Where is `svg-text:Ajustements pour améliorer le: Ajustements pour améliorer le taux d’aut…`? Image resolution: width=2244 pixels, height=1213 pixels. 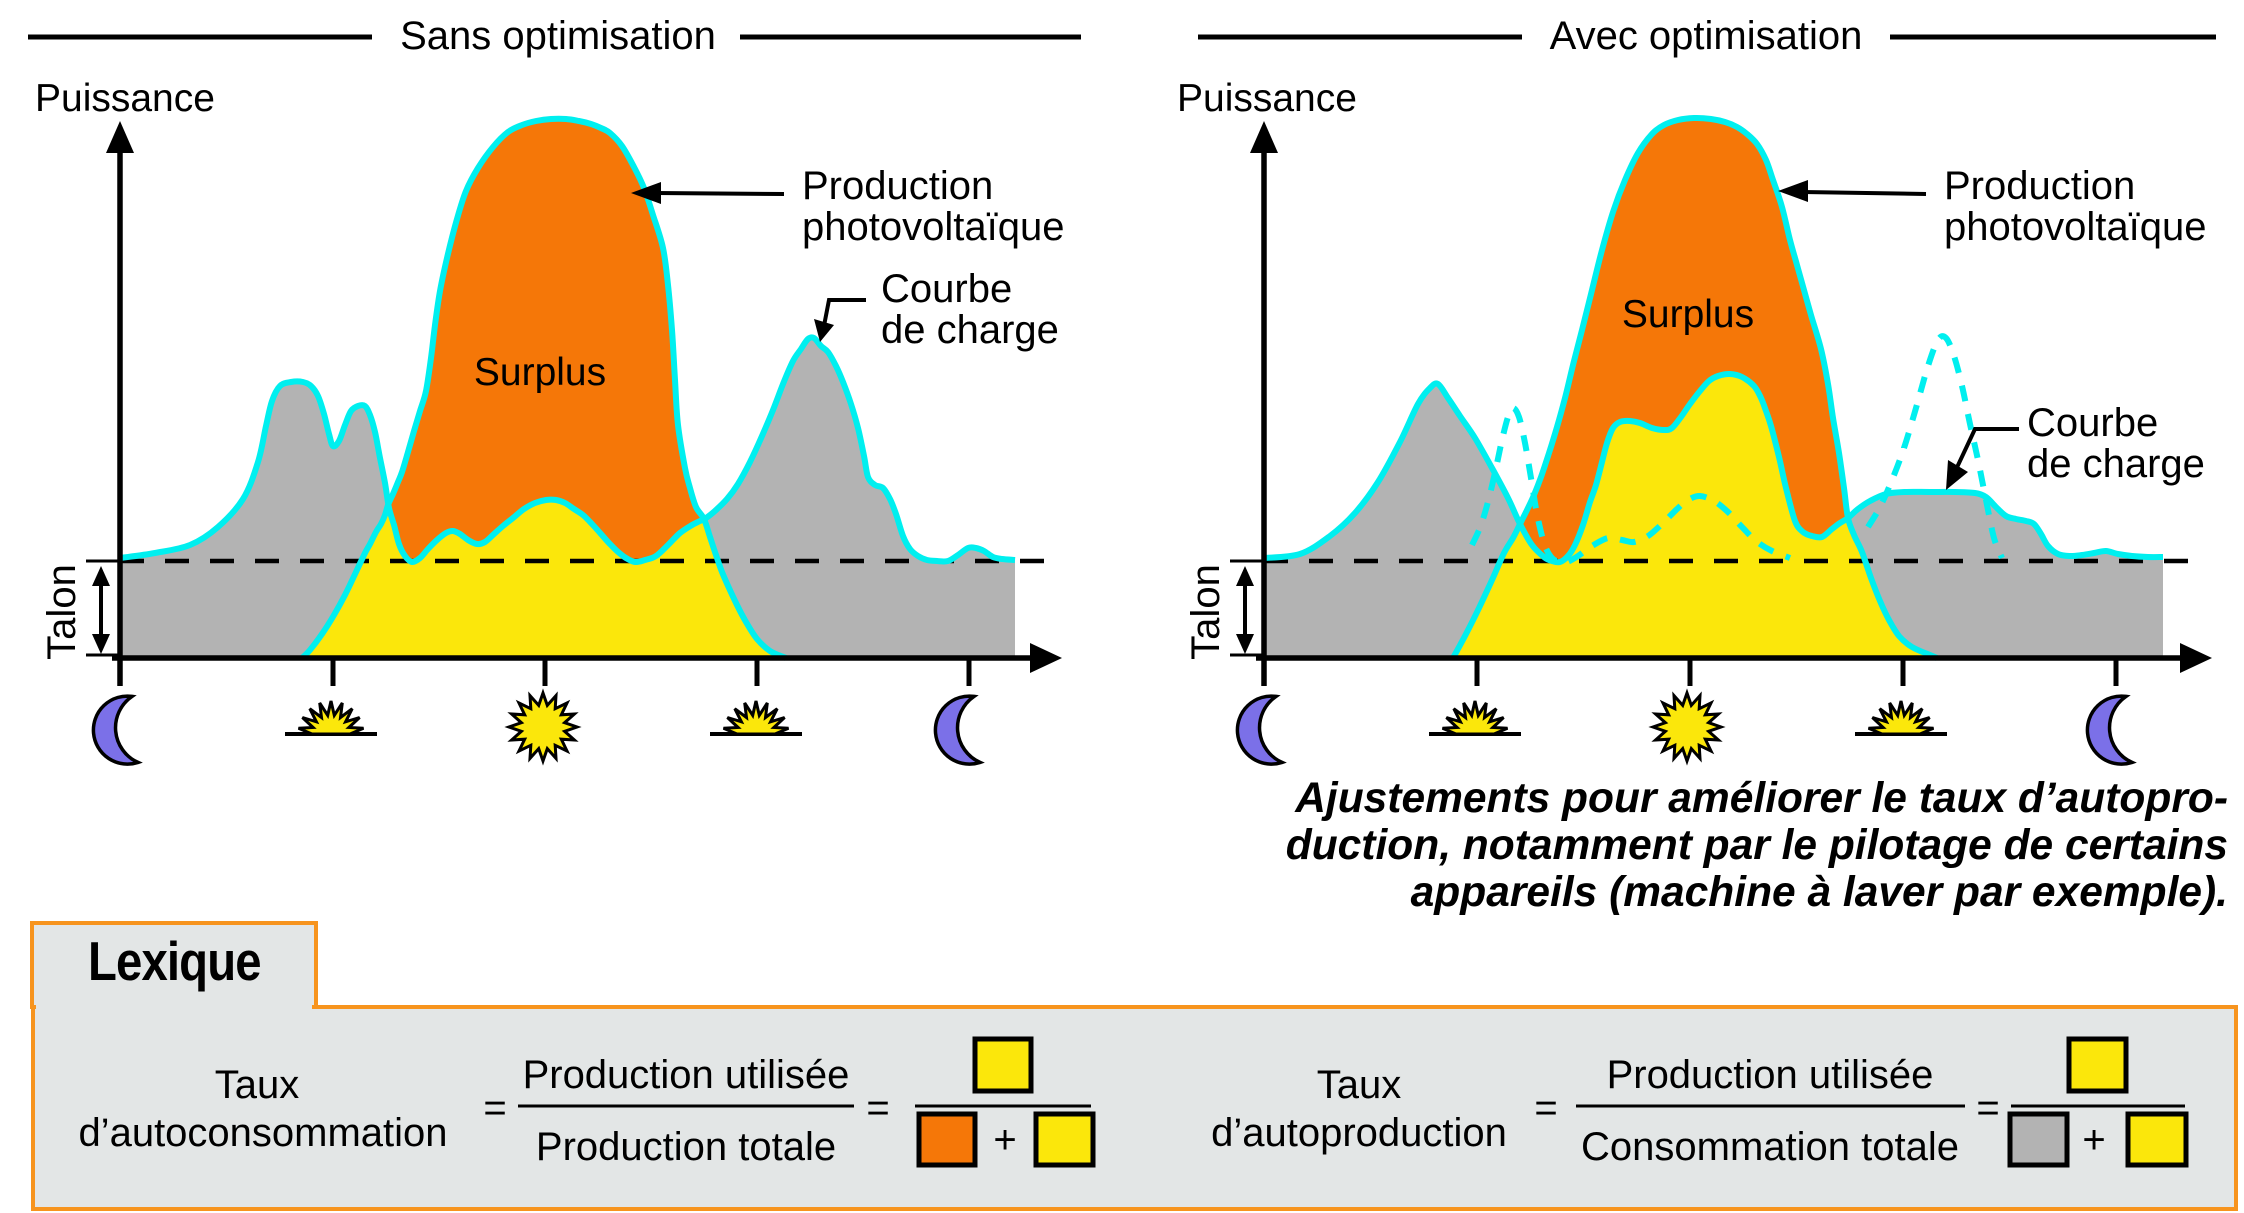
svg-text:Ajustements pour améliorer le: Ajustements pour améliorer le taux d’aut… is located at coordinates (1761, 798).